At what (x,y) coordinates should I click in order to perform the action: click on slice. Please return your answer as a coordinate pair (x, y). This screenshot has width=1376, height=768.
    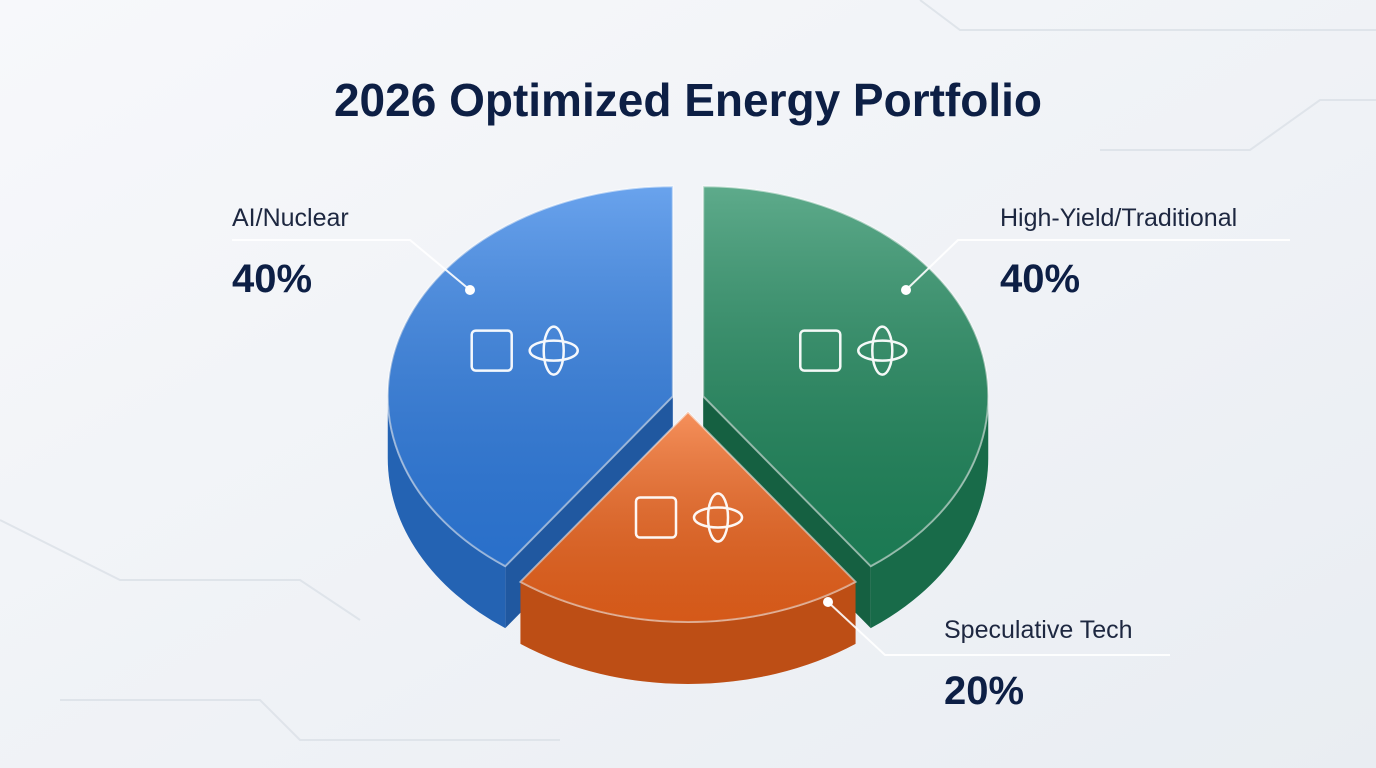
    Looking at the image, I should click on (688, 547).